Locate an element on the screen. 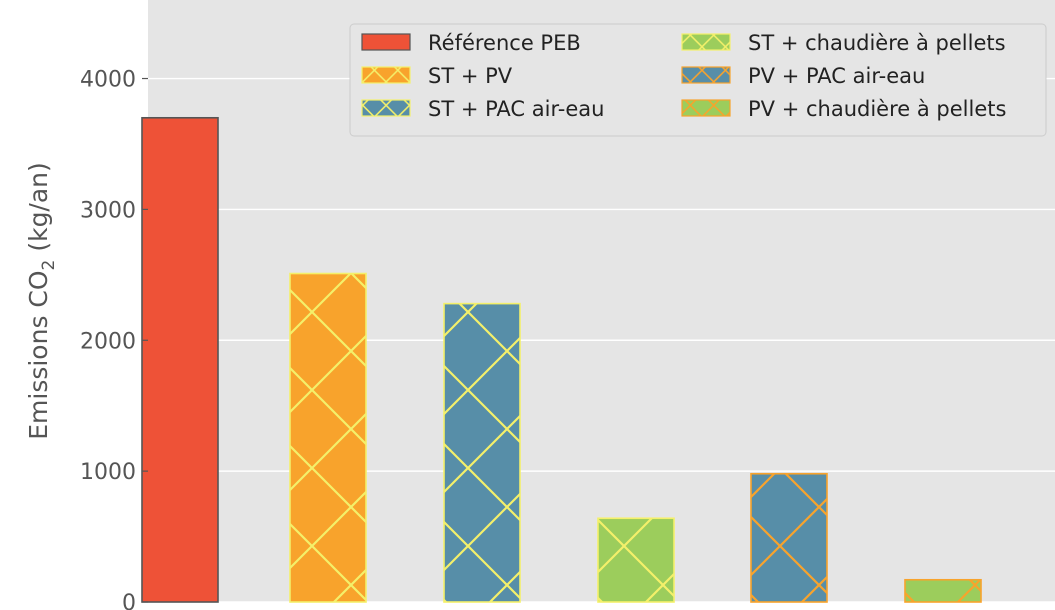  y-axis-ticks: 0 1000 2000 3000 4000 is located at coordinates (114, 339).